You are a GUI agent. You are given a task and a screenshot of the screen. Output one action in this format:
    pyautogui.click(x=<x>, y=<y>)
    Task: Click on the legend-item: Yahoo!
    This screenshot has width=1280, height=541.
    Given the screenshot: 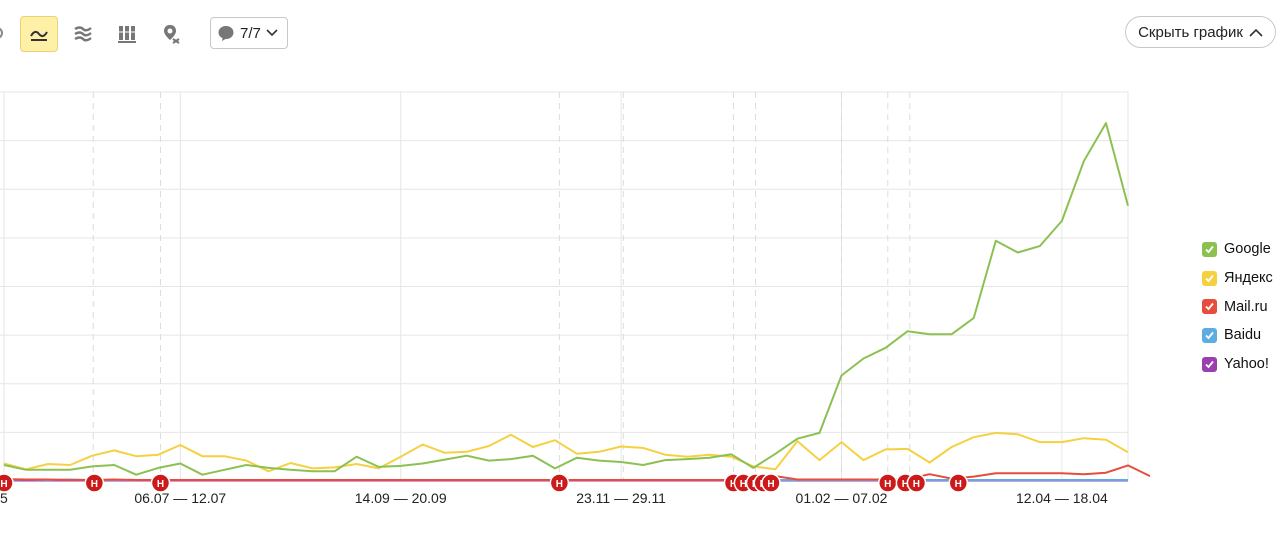 What is the action you would take?
    pyautogui.click(x=1237, y=364)
    